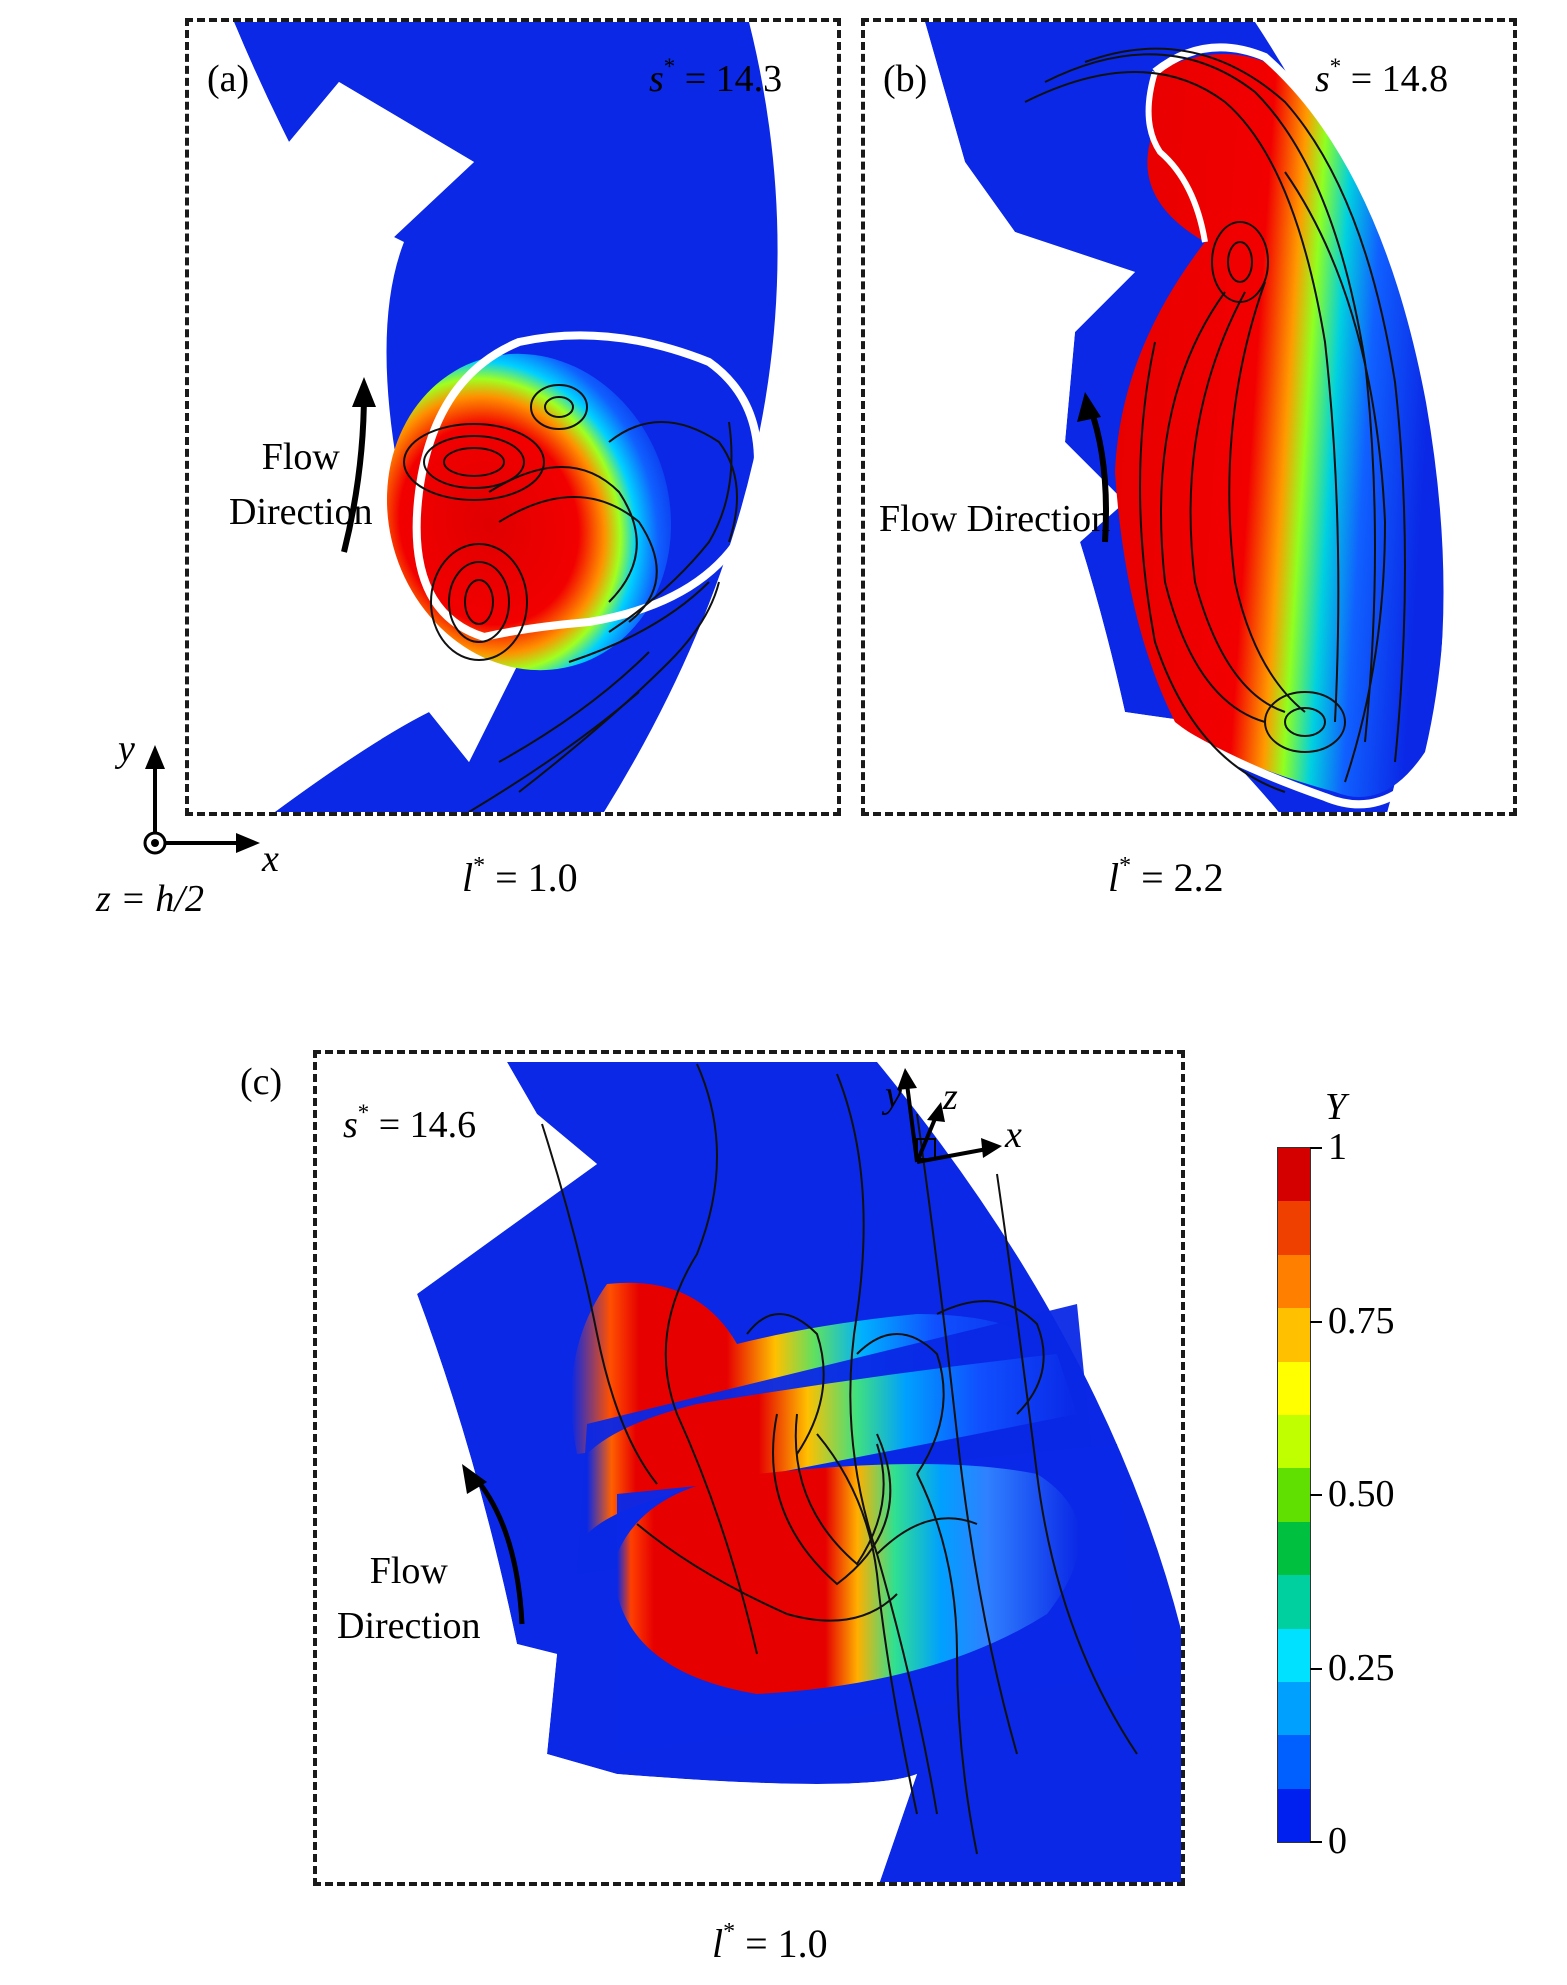  What do you see at coordinates (410, 1122) in the screenshot?
I see `panel-c-s-star: s* = 14.6` at bounding box center [410, 1122].